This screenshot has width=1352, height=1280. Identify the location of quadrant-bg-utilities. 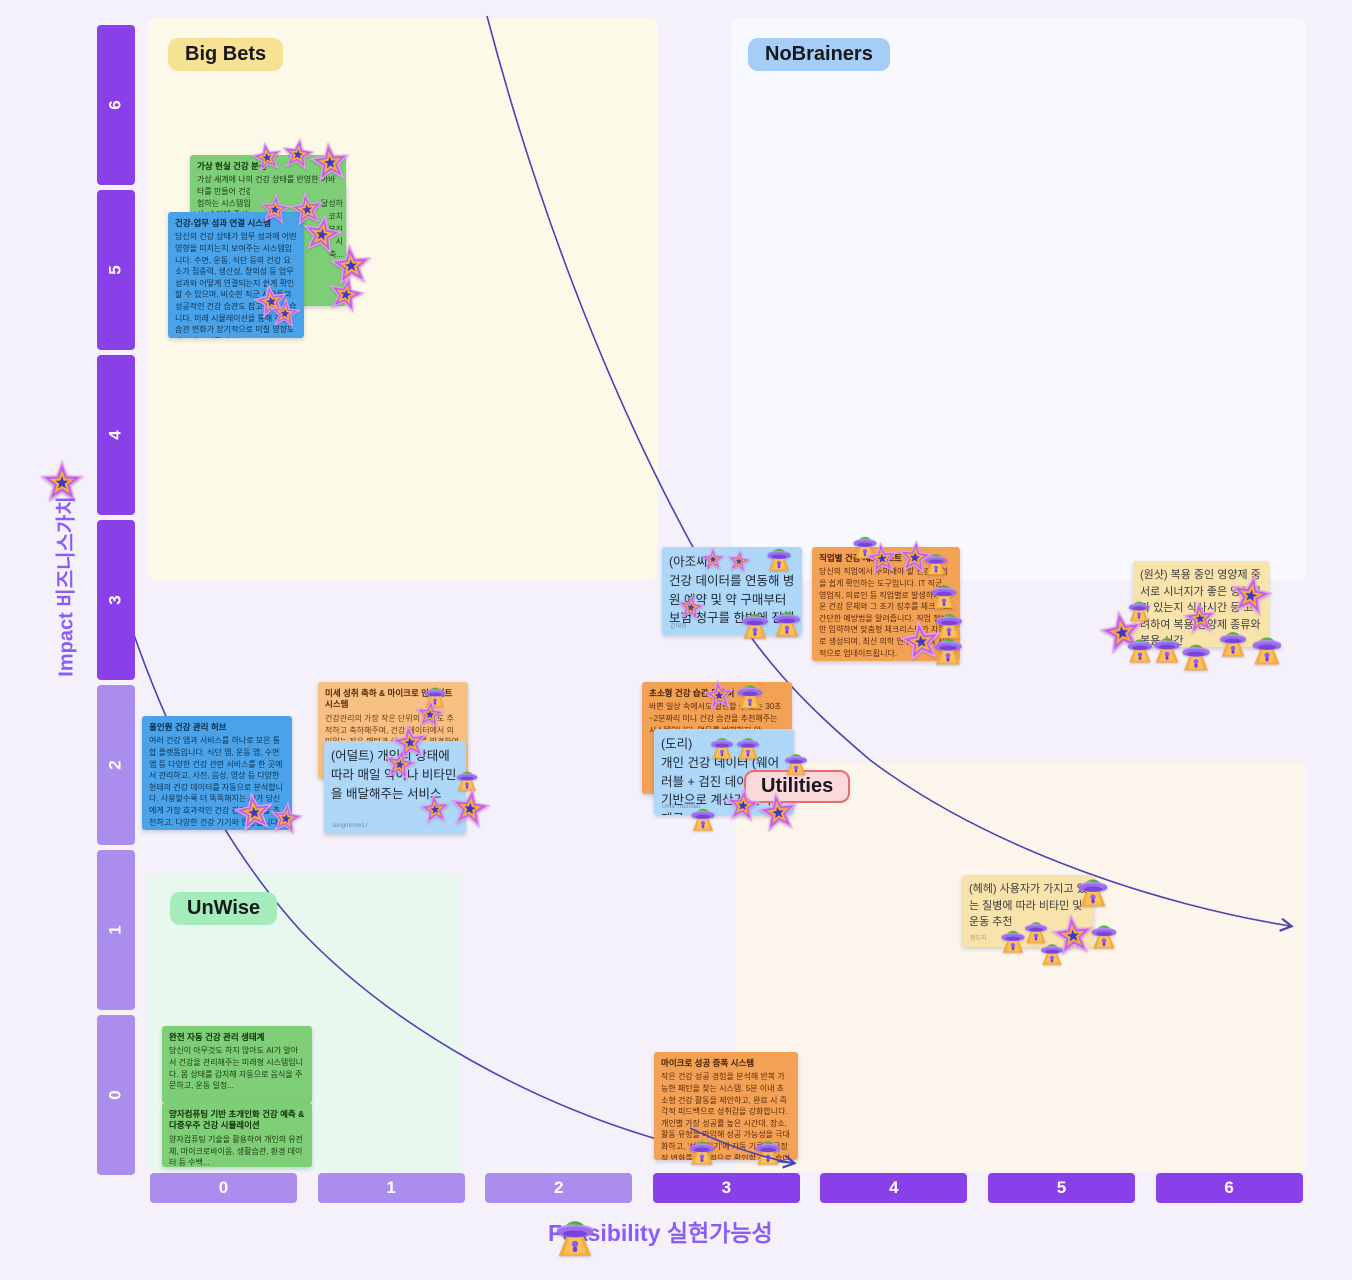
(1021, 967).